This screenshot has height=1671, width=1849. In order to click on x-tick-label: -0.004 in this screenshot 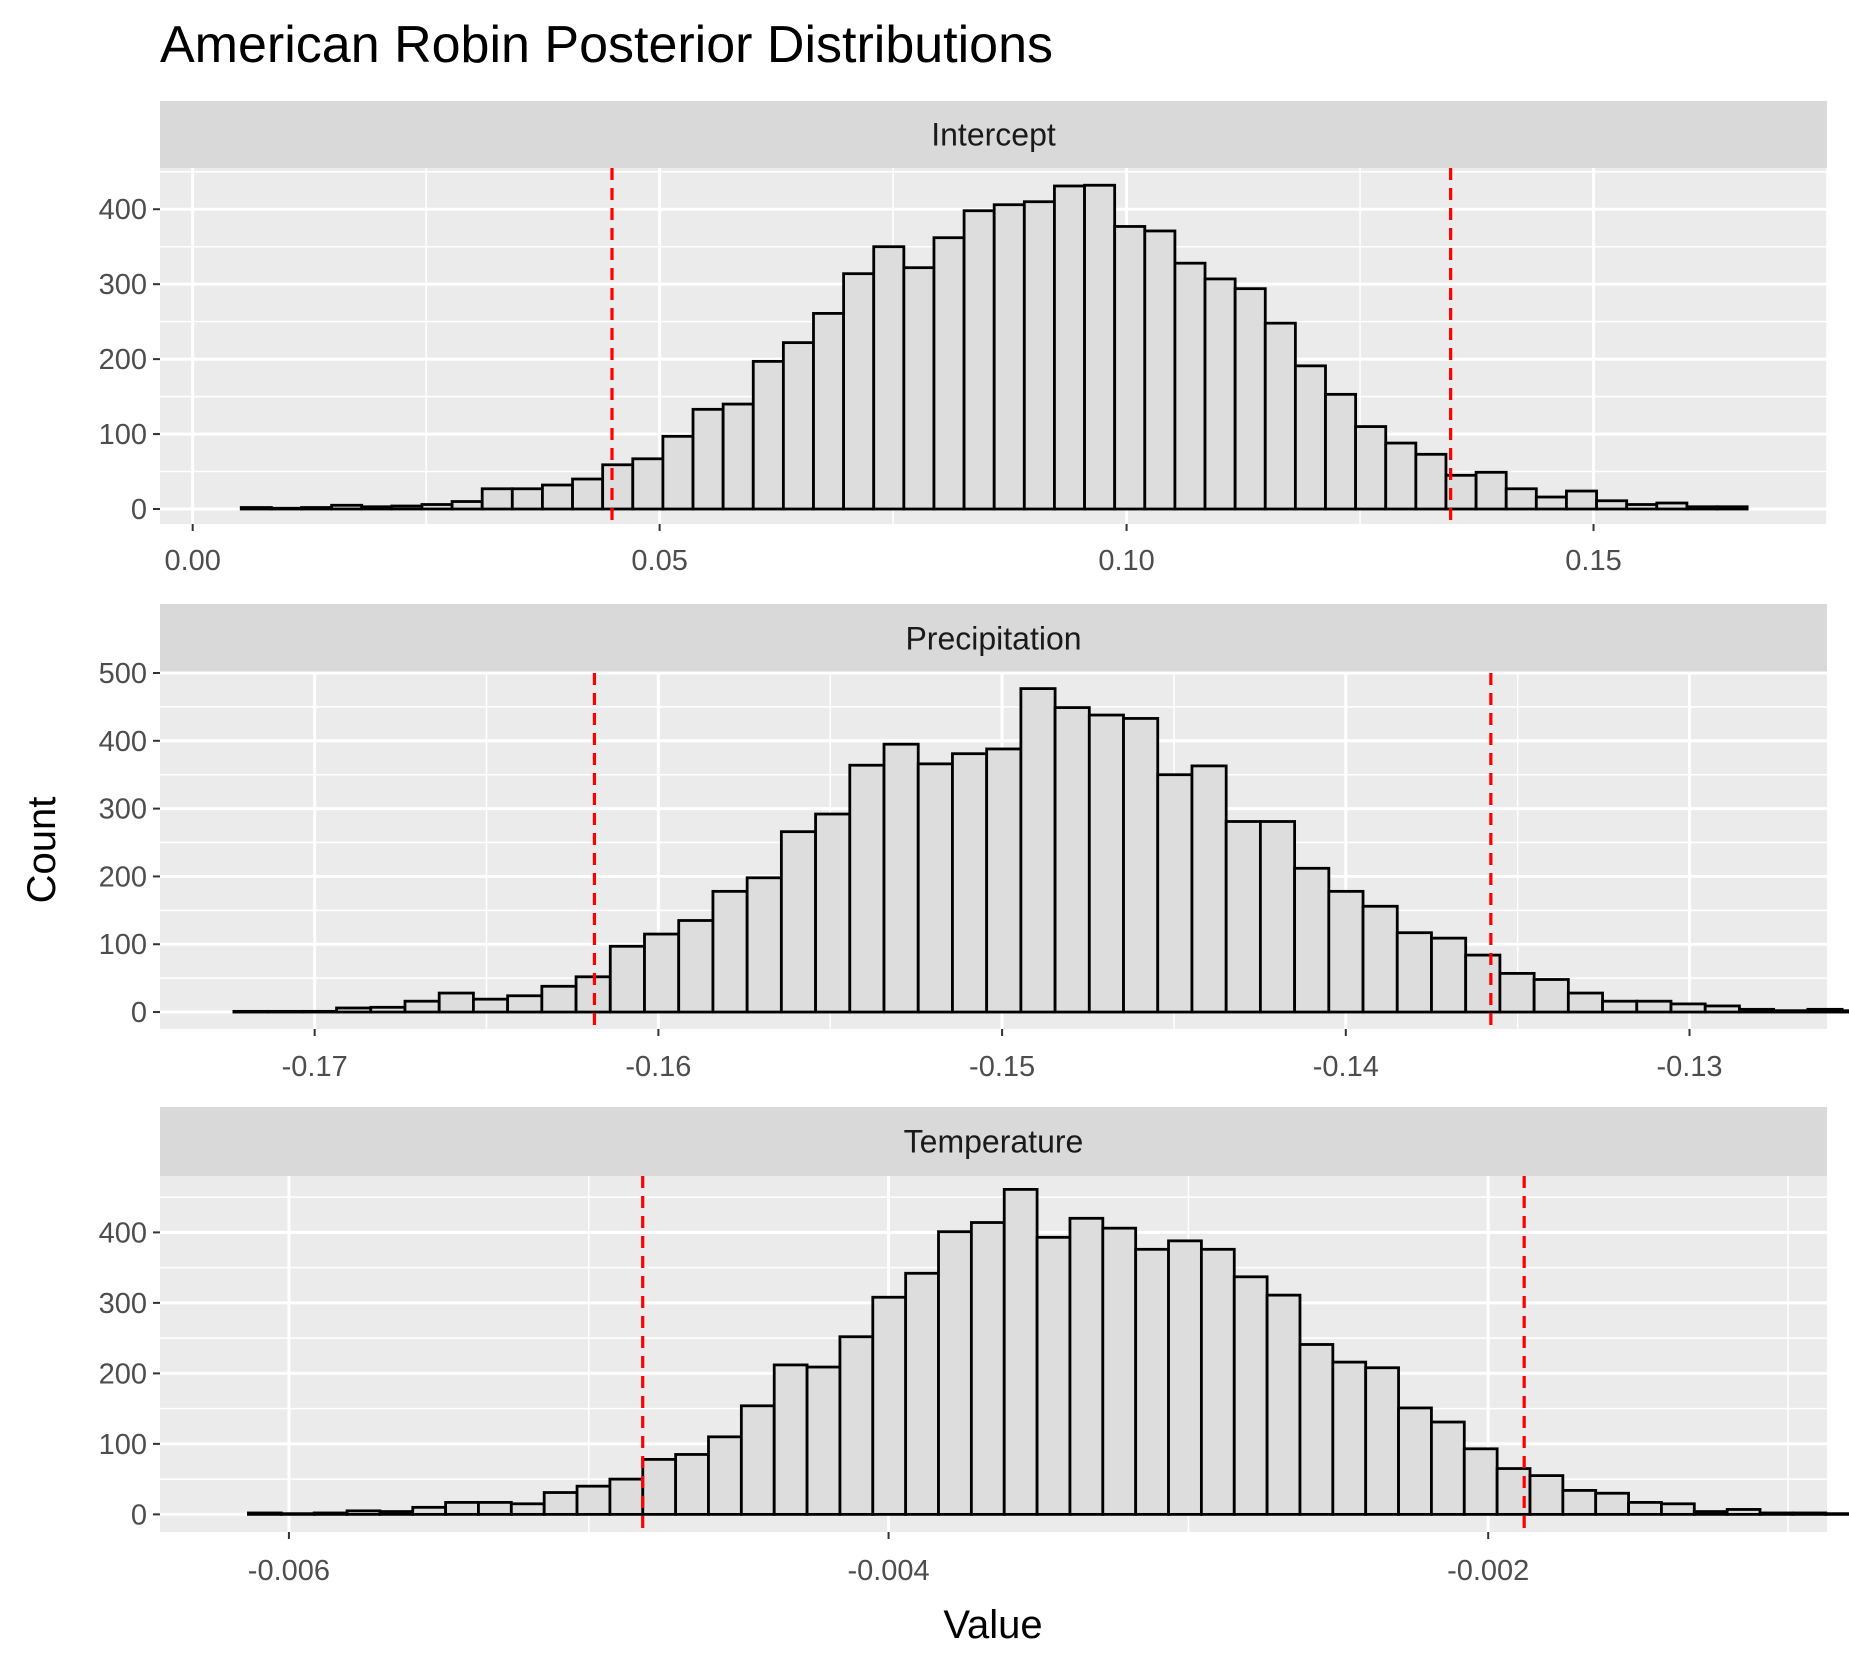, I will do `click(888, 1571)`.